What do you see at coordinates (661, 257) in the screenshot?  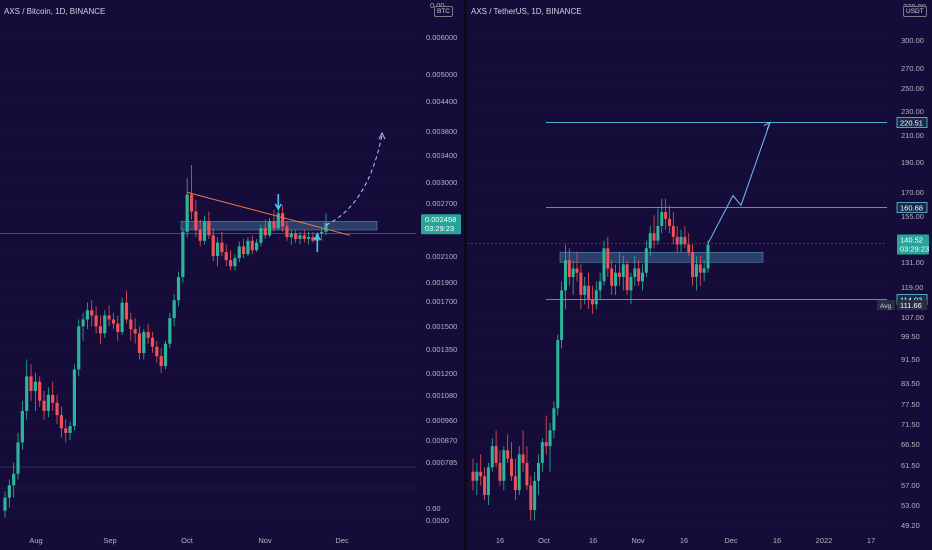 I see `demand-zone` at bounding box center [661, 257].